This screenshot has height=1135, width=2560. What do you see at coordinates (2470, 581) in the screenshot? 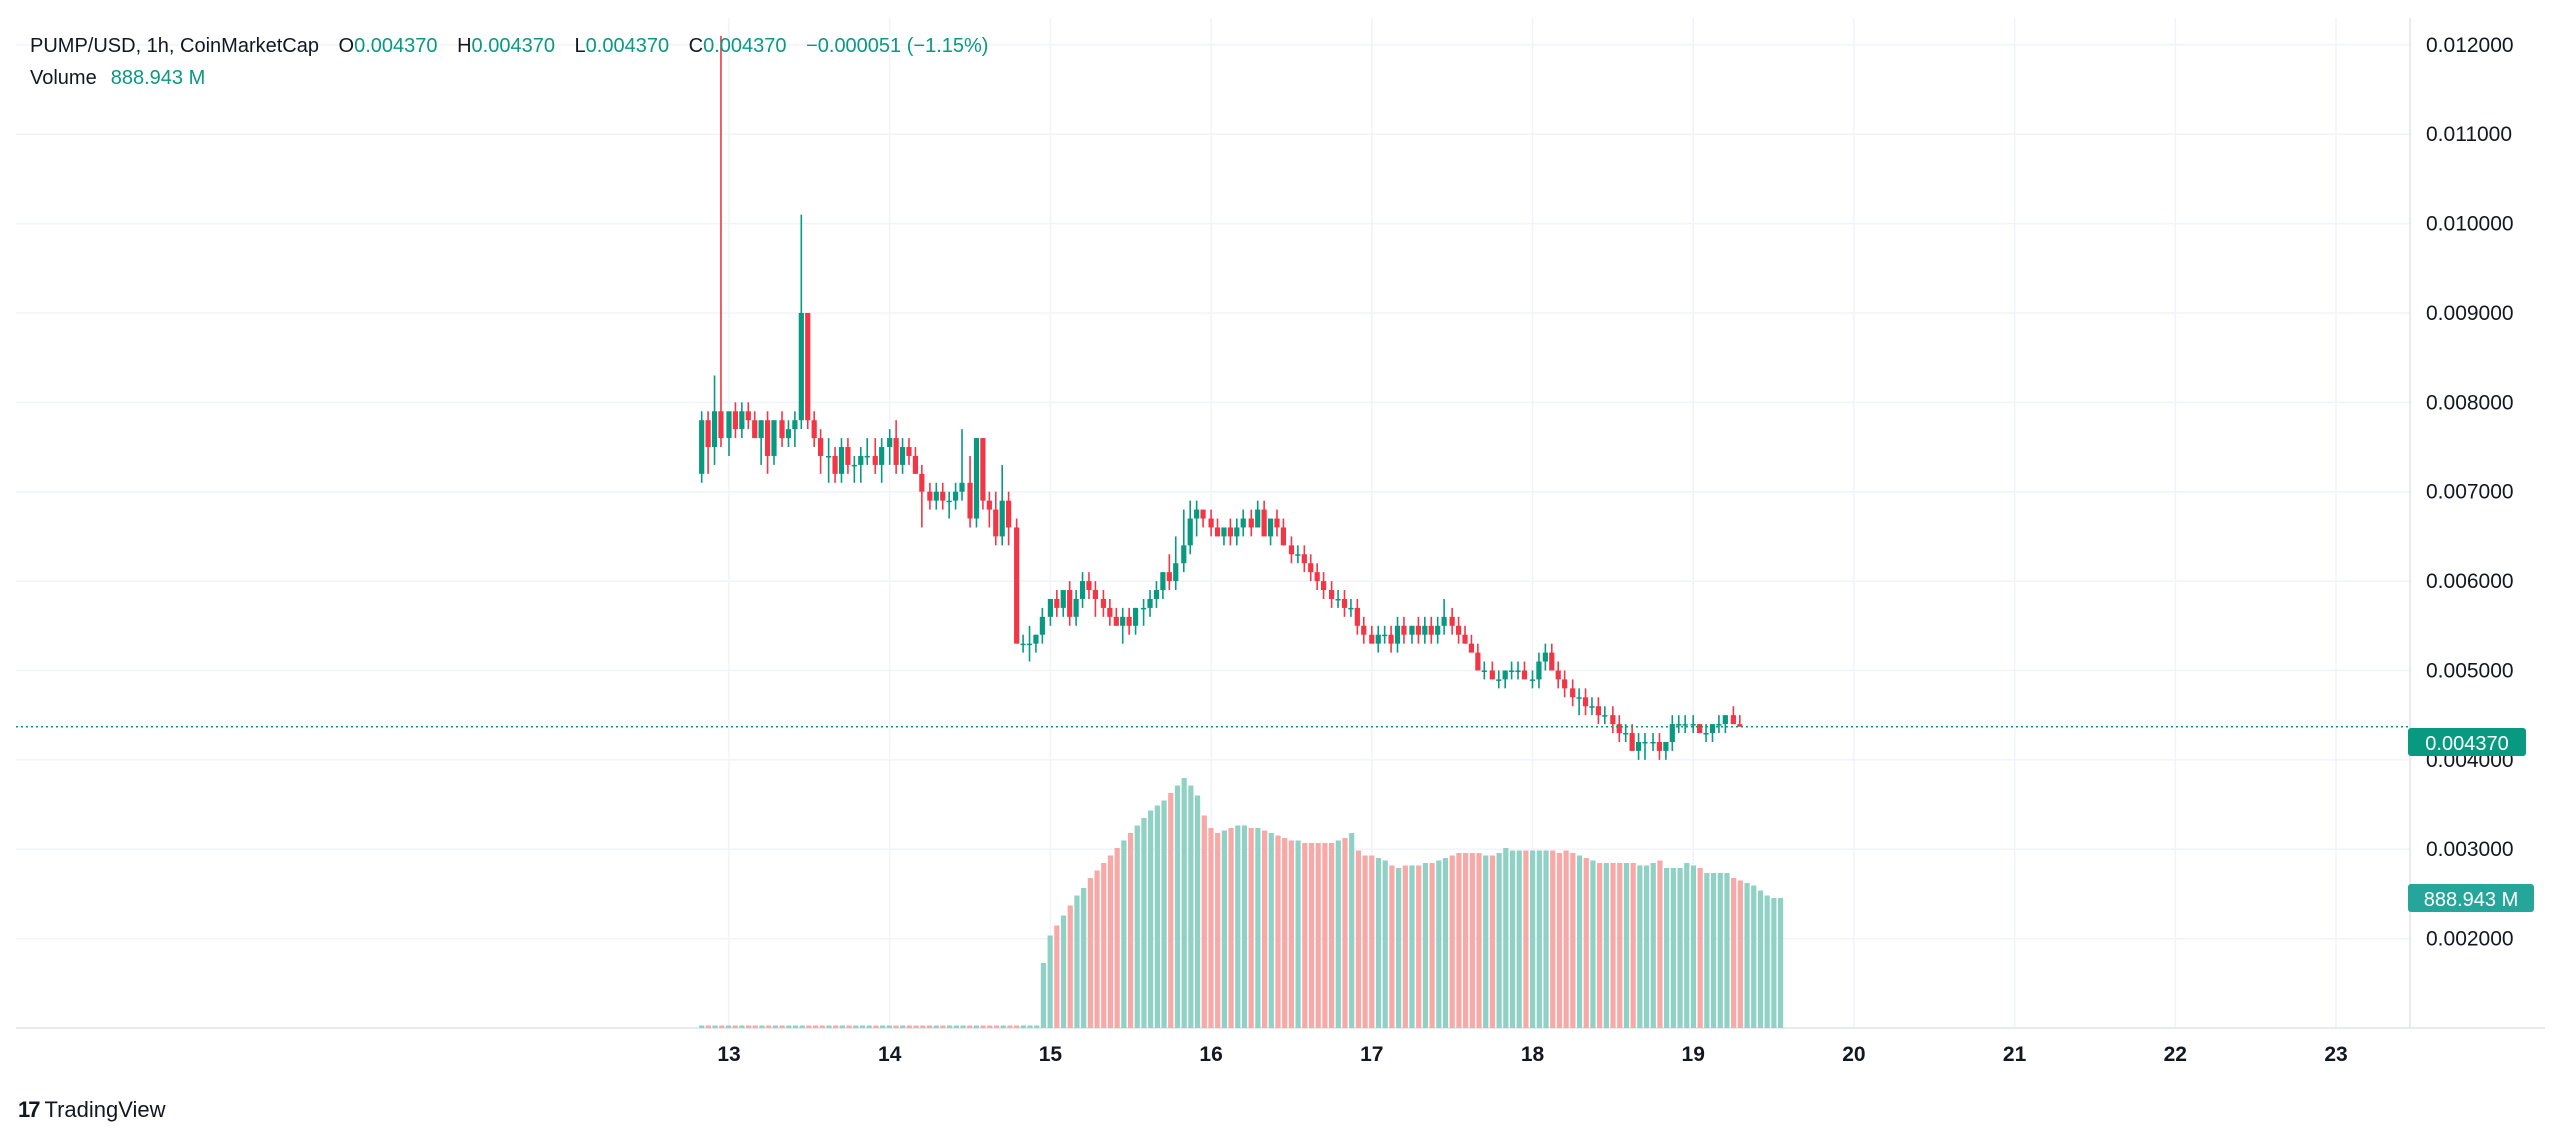
I see `price-tick-label: 0.006000` at bounding box center [2470, 581].